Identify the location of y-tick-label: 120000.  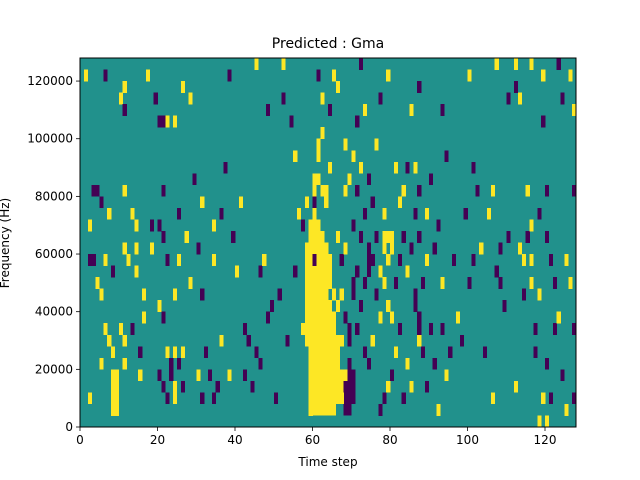
(50, 81).